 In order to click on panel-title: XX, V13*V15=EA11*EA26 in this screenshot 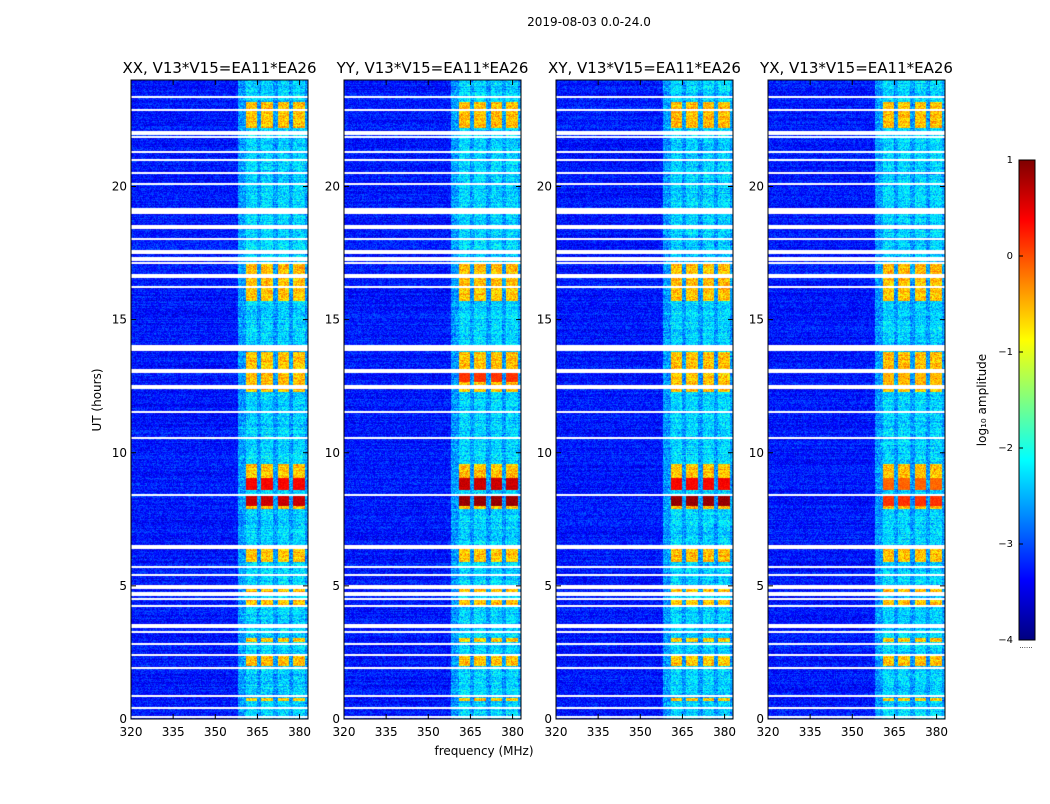, I will do `click(219, 68)`.